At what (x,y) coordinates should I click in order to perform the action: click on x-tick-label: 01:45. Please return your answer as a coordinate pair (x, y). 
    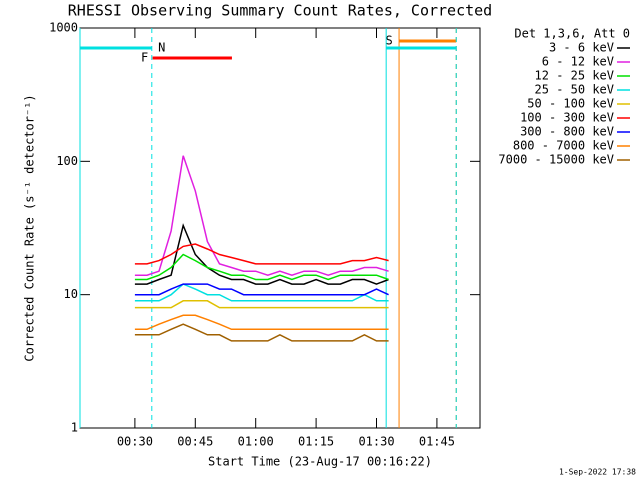
    Looking at the image, I should click on (437, 442).